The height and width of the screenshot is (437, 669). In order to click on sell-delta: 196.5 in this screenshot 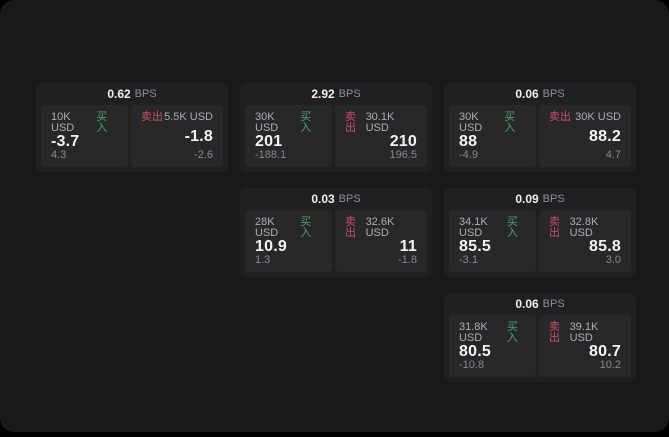, I will do `click(403, 155)`.